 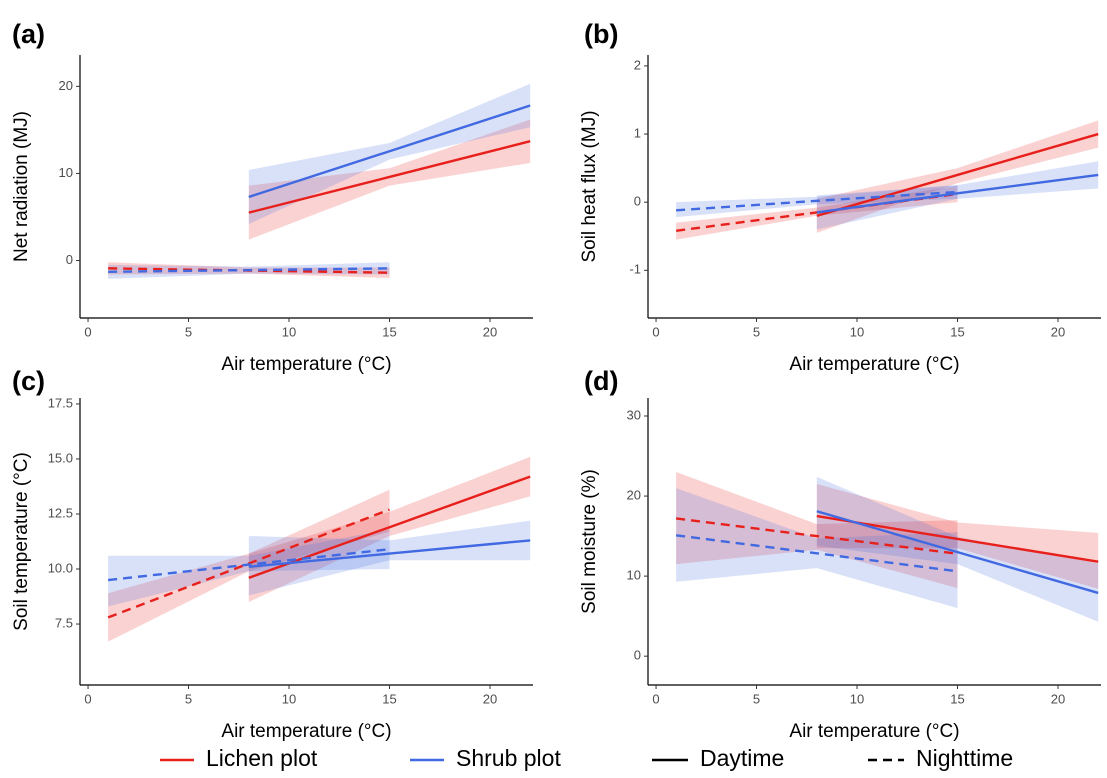 What do you see at coordinates (637, 64) in the screenshot?
I see `y-tick-label: 2` at bounding box center [637, 64].